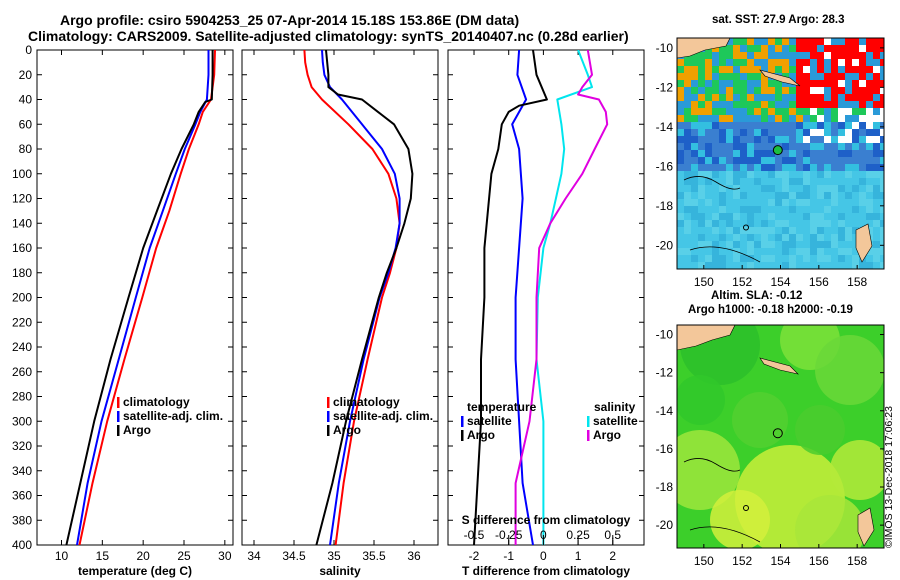 This screenshot has height=580, width=900. Describe the element at coordinates (26, 124) in the screenshot. I see `y-tick-label: 60` at that location.